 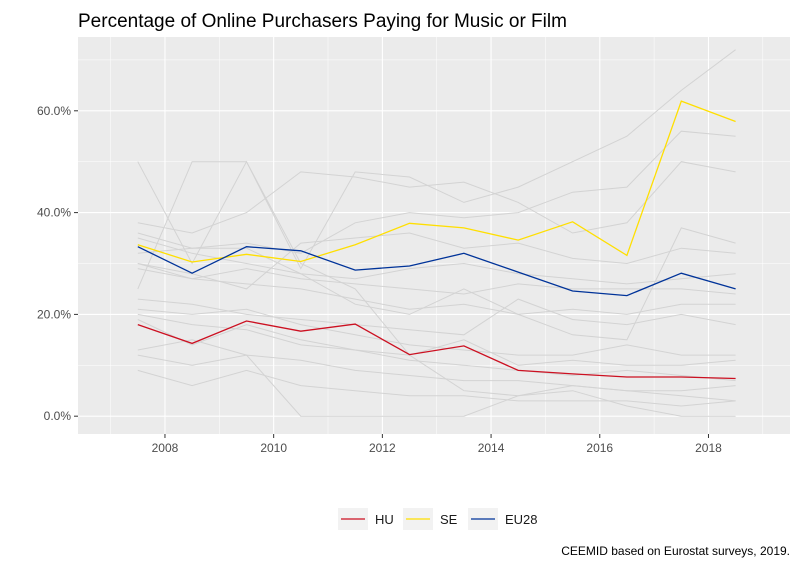 I want to click on y-tick-label: 60.0%, so click(x=54, y=111).